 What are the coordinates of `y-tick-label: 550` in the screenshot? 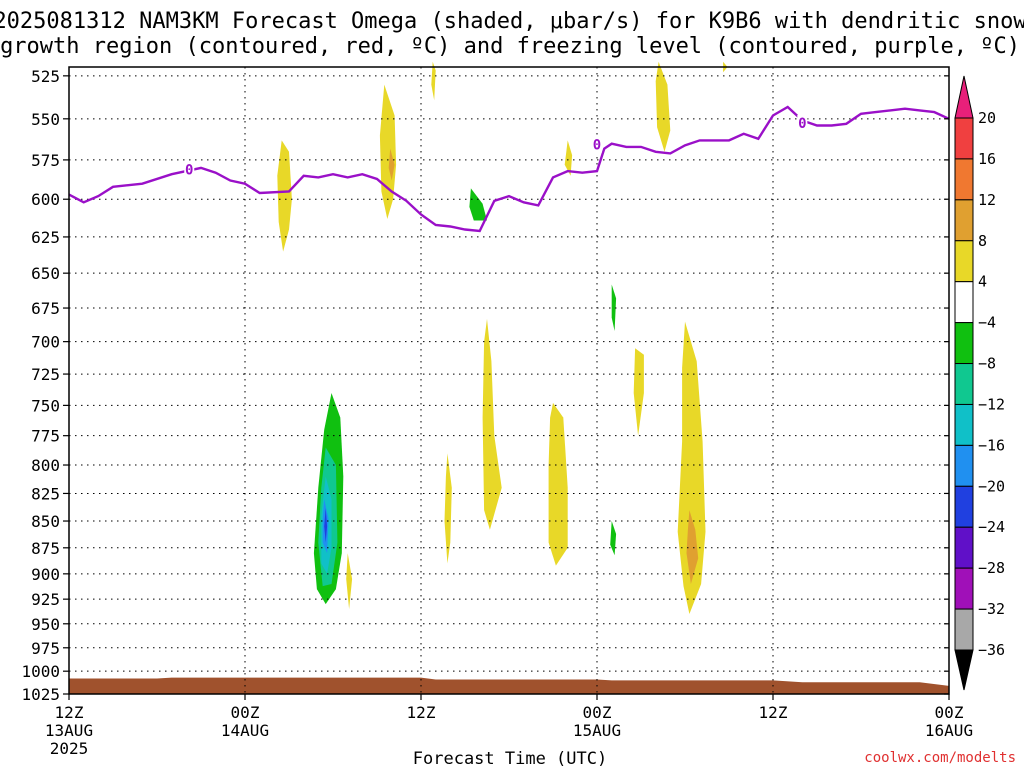 It's located at (45, 119).